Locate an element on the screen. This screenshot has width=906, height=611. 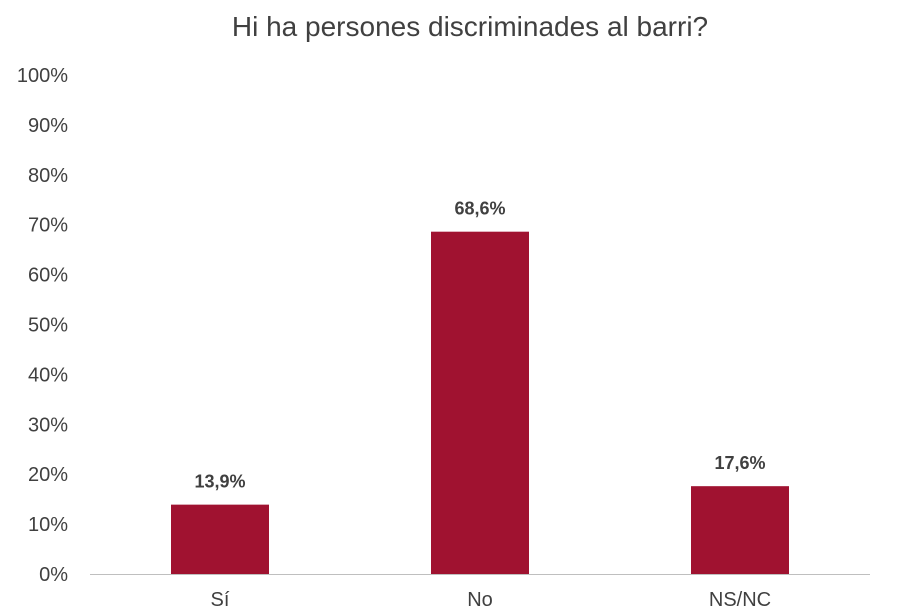
y-tick-label: 50% is located at coordinates (48, 326).